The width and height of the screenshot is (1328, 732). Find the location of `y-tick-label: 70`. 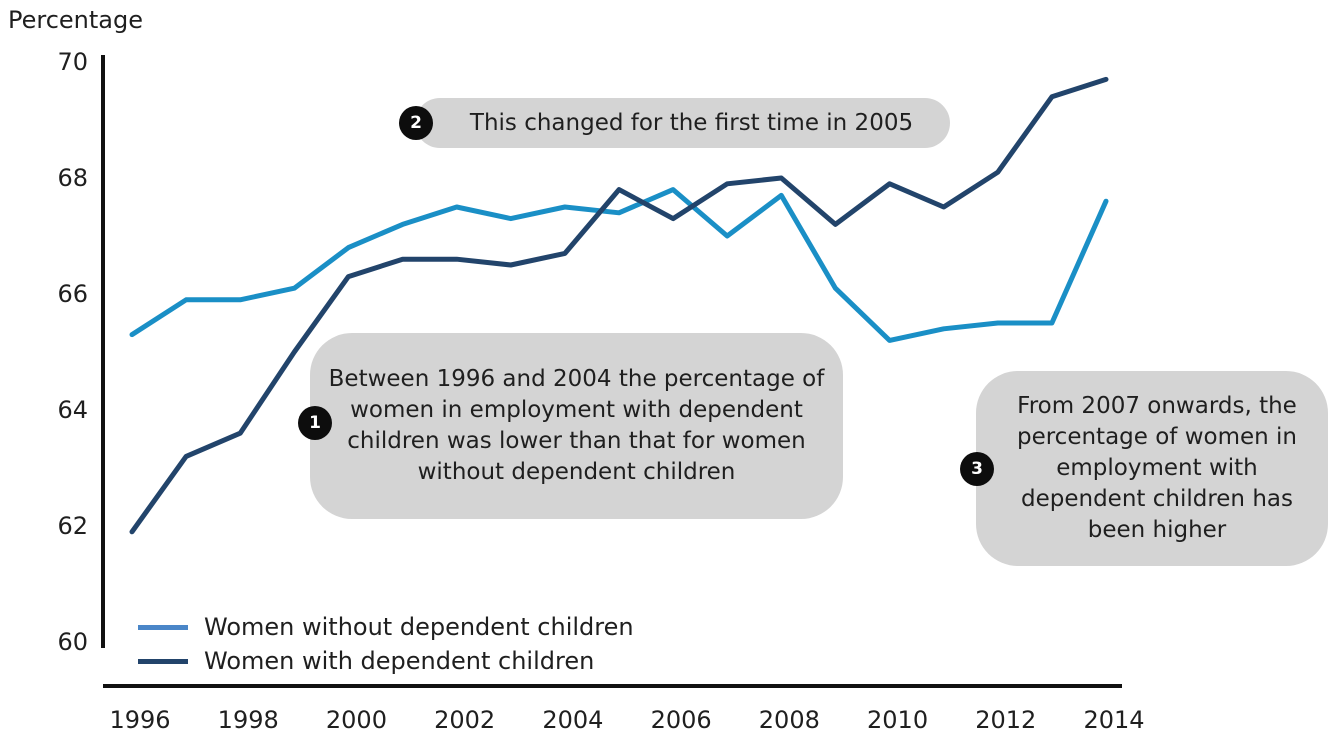

y-tick-label: 70 is located at coordinates (72, 62).